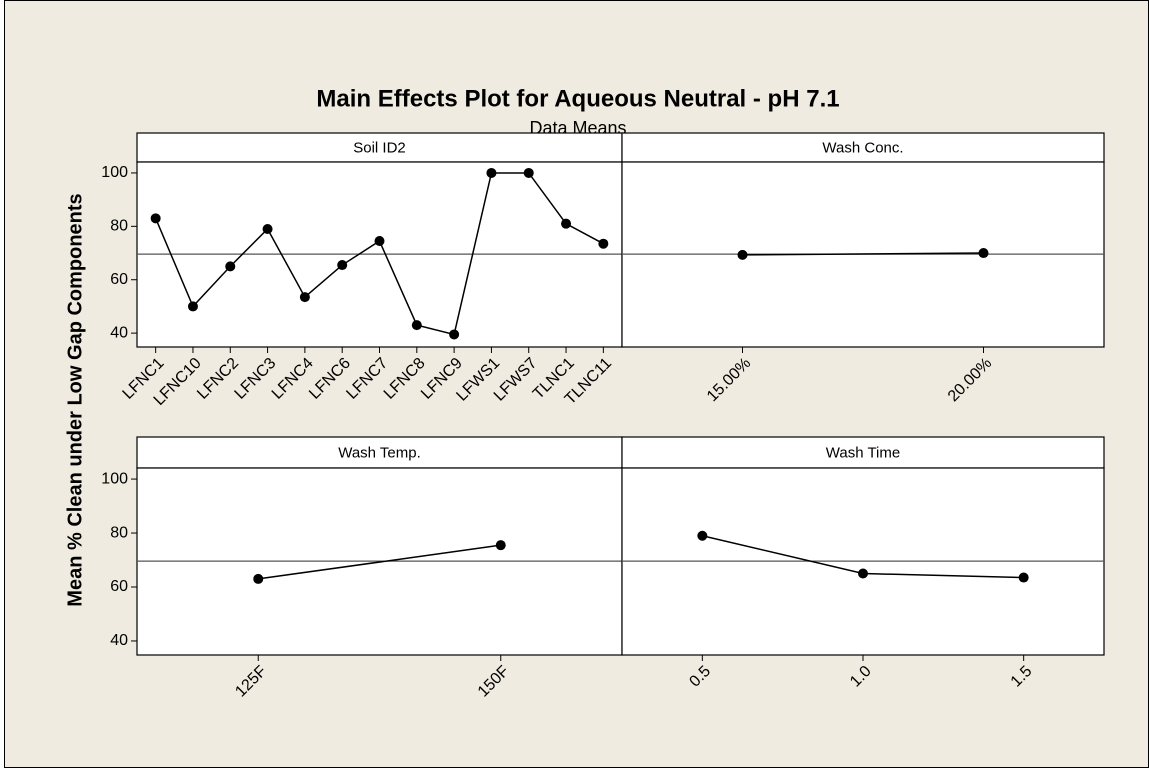 This screenshot has width=1149, height=768. What do you see at coordinates (379, 147) in the screenshot?
I see `panel-title: Soil ID2` at bounding box center [379, 147].